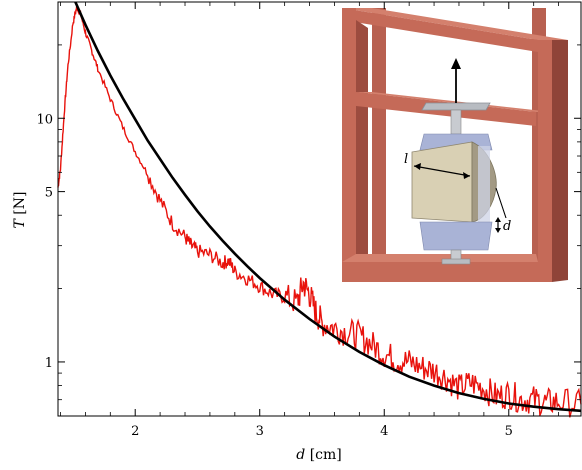 The width and height of the screenshot is (582, 470). Describe the element at coordinates (456, 236) in the screenshot. I see `lower-clamp` at that location.